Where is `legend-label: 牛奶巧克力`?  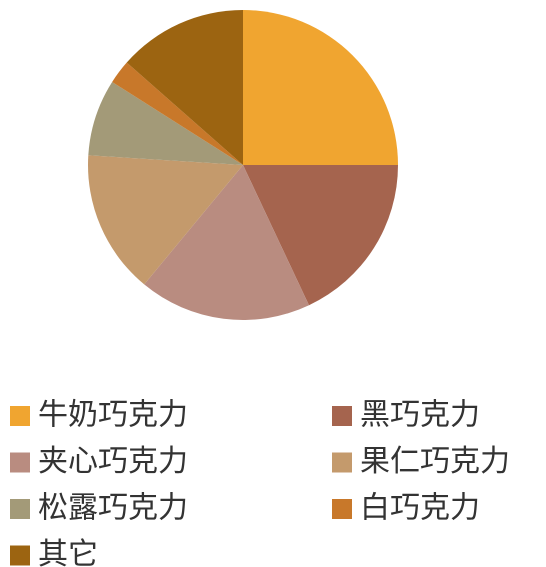 legend-label: 牛奶巧克力 is located at coordinates (113, 415).